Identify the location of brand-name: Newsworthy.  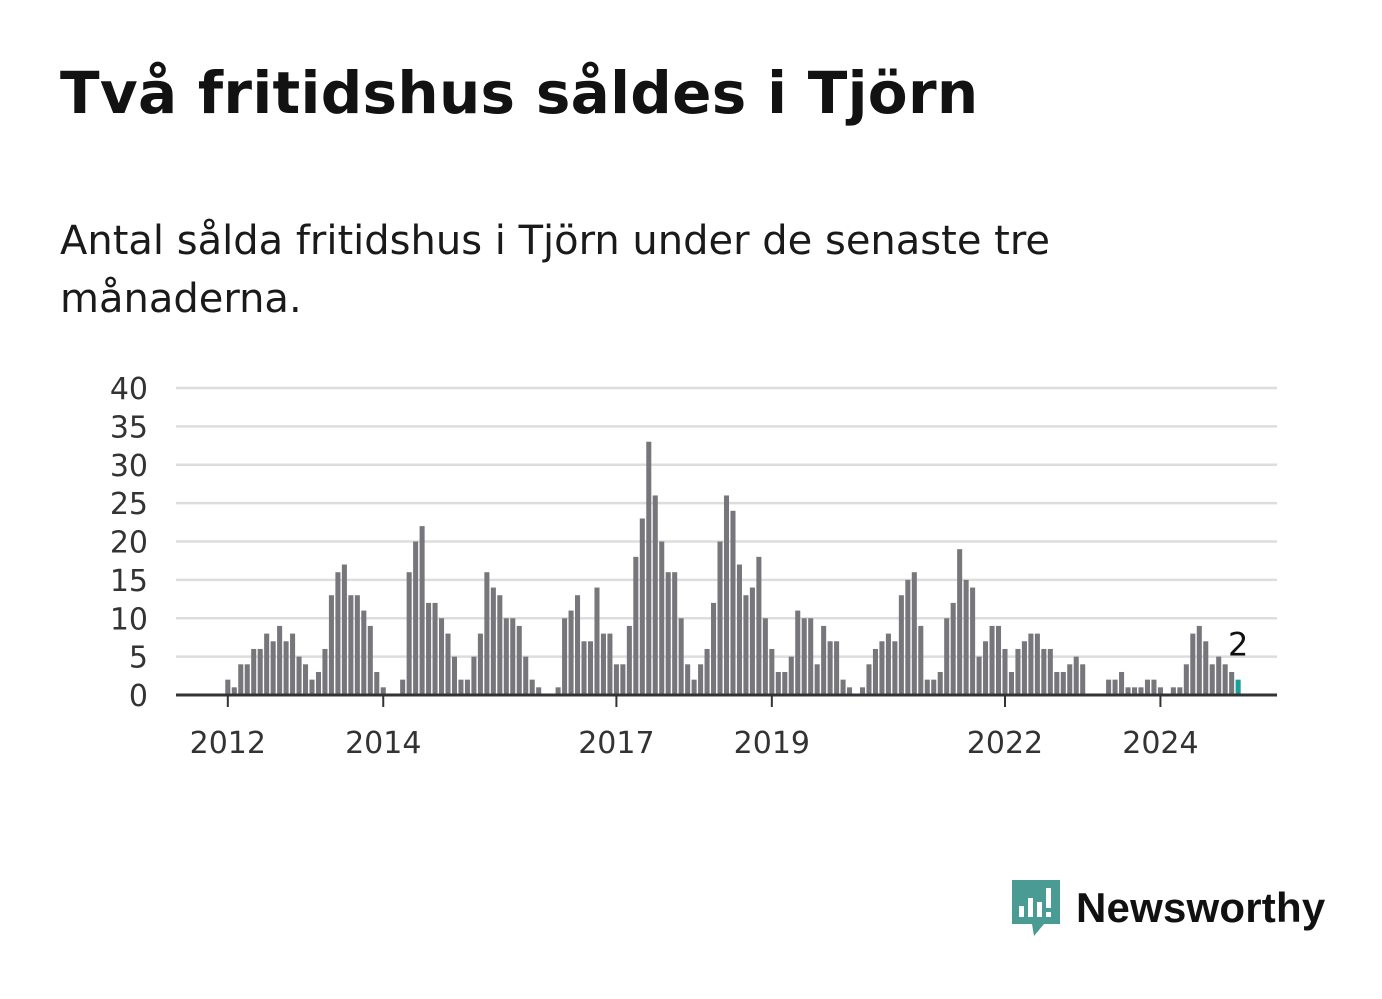
(1201, 907).